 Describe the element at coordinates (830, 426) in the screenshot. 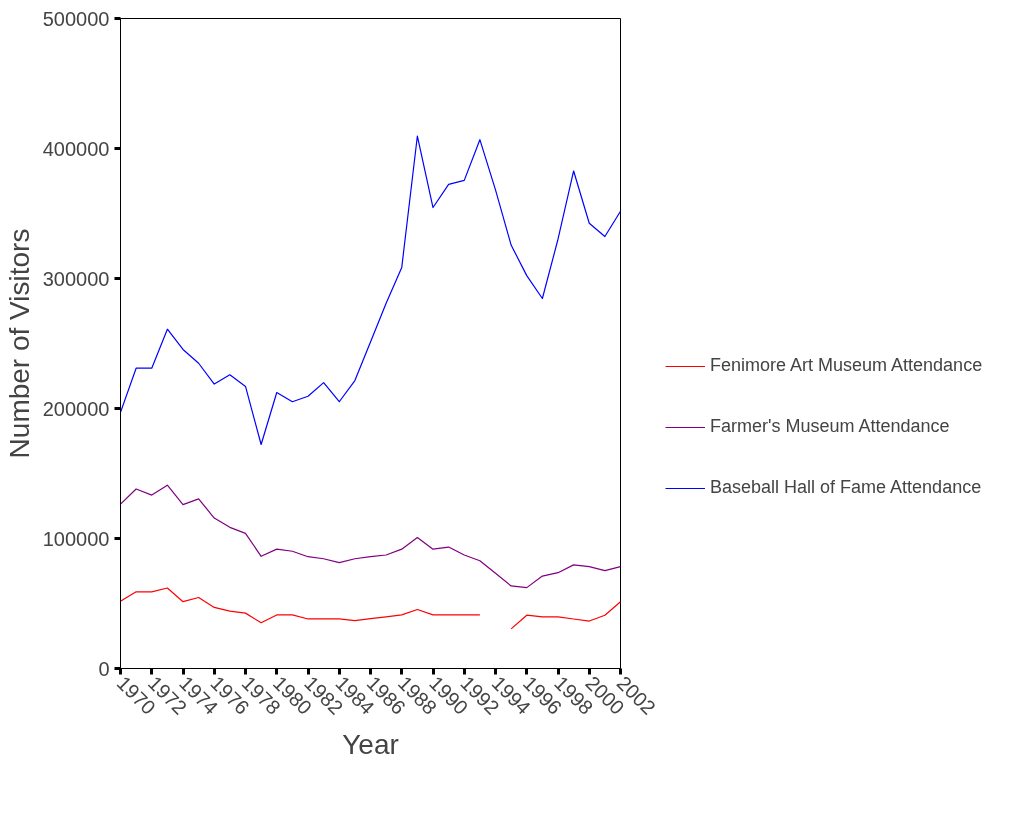

I see `legend-label: Farmer's Museum Attendance` at that location.